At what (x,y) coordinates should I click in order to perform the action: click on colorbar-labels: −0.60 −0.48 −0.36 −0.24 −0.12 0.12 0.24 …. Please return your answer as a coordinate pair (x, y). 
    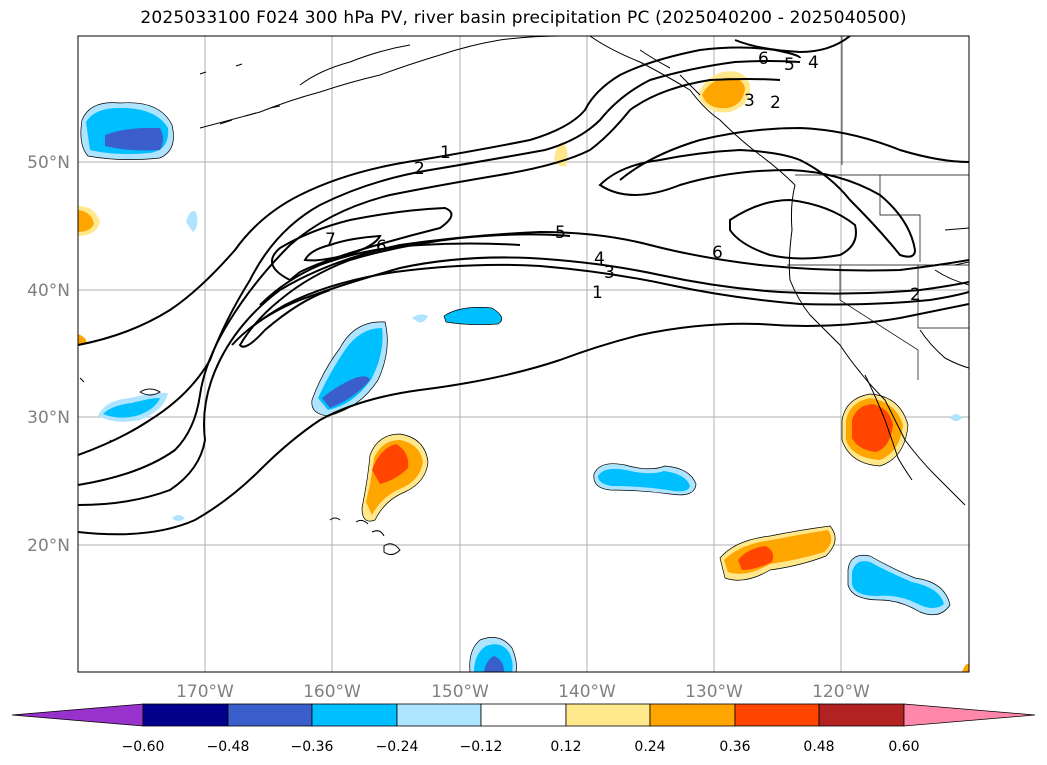
    Looking at the image, I should click on (521, 747).